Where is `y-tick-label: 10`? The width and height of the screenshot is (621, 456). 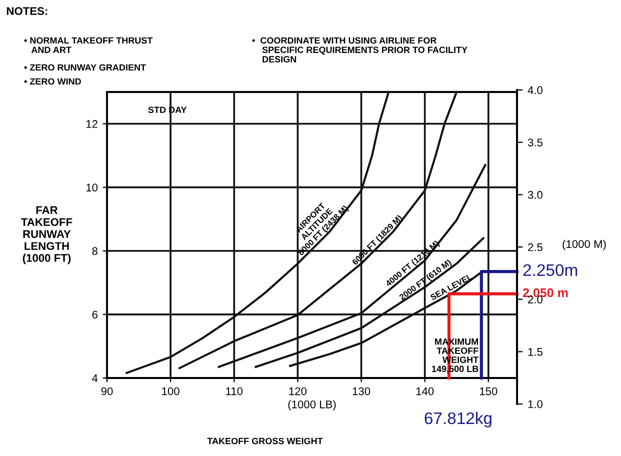 y-tick-label: 10 is located at coordinates (92, 188).